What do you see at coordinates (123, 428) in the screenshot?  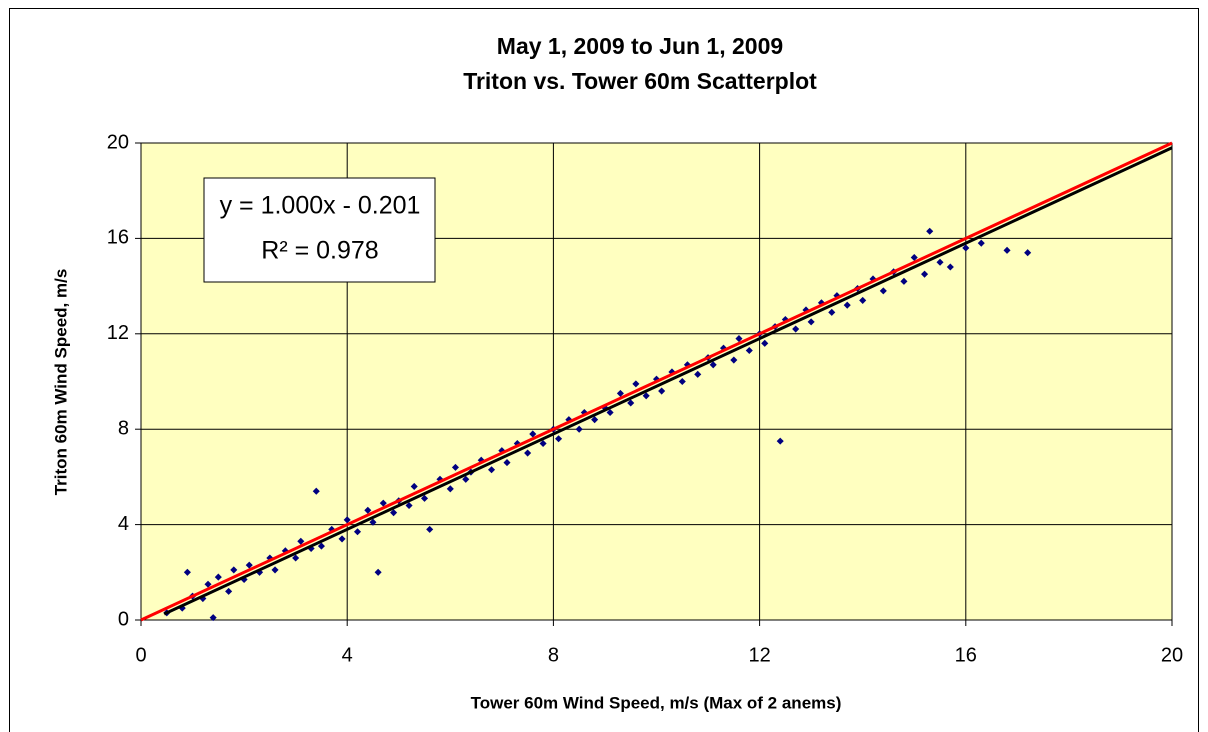 I see `y-tick-label: 8` at bounding box center [123, 428].